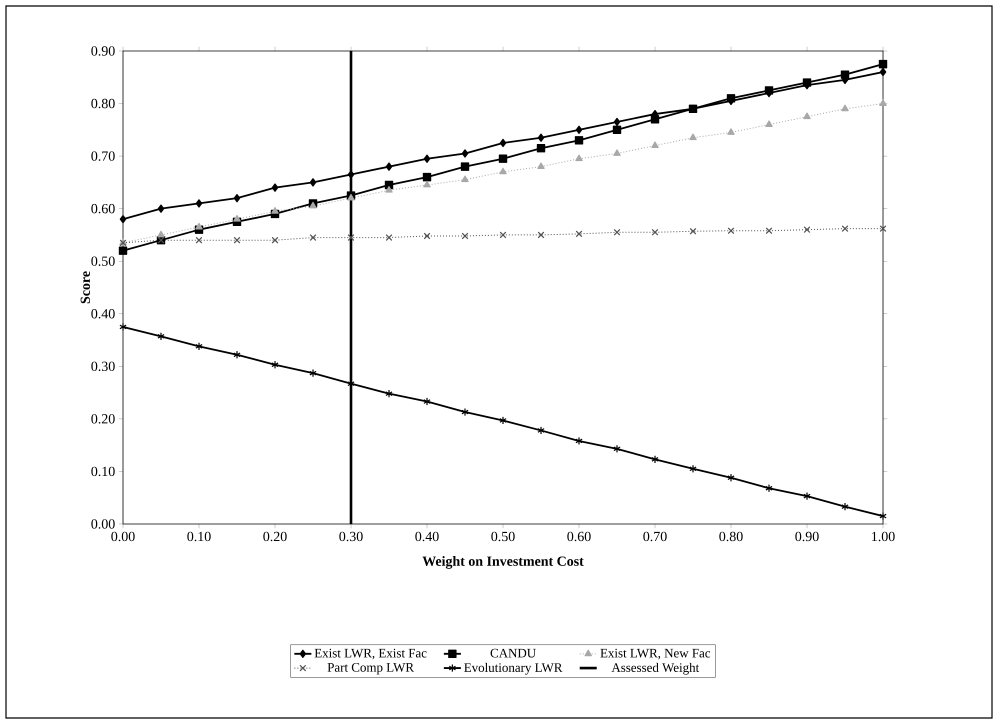  What do you see at coordinates (103, 103) in the screenshot?
I see `y-tick-label: 0.80` at bounding box center [103, 103].